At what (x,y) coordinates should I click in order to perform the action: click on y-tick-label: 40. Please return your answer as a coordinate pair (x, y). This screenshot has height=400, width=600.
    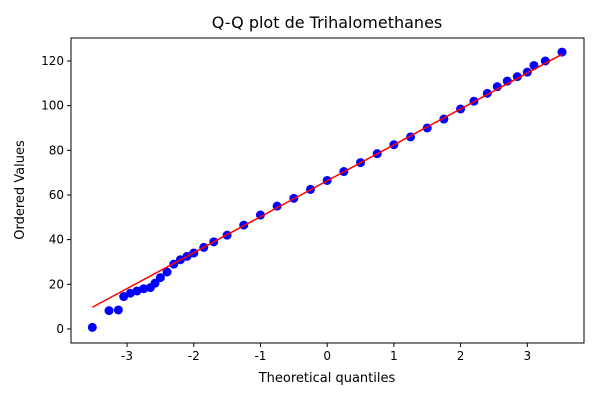
    Looking at the image, I should click on (56, 240).